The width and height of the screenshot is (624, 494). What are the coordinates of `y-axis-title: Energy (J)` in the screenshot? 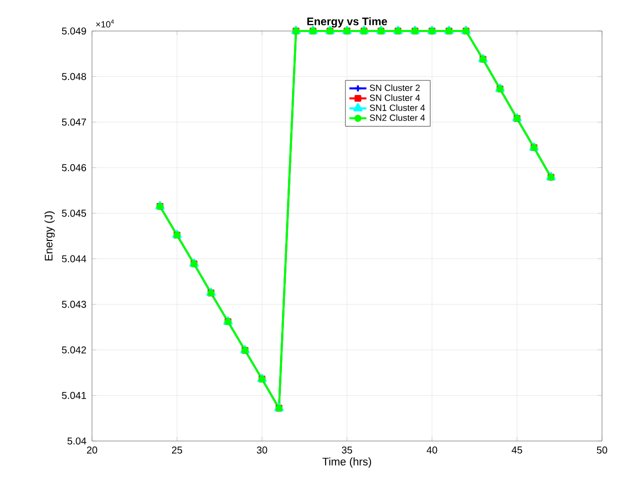 It's located at (49, 235).